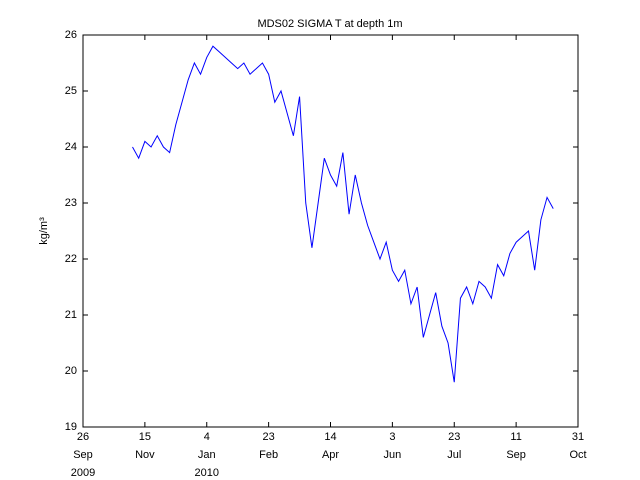  I want to click on y-axis-label: kg/m³, so click(44, 231).